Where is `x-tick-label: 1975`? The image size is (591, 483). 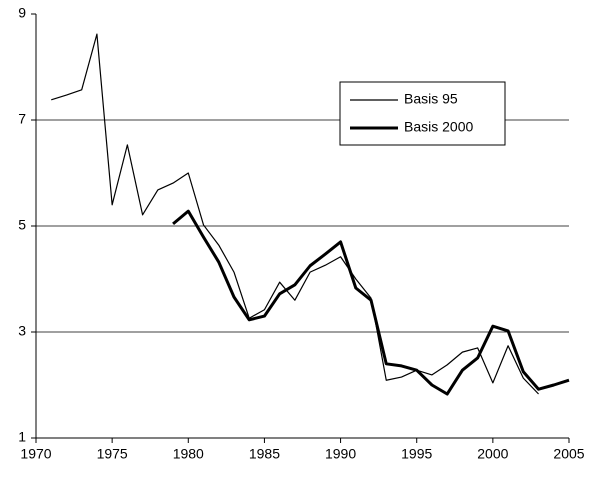
x-tick-label: 1975 is located at coordinates (112, 454).